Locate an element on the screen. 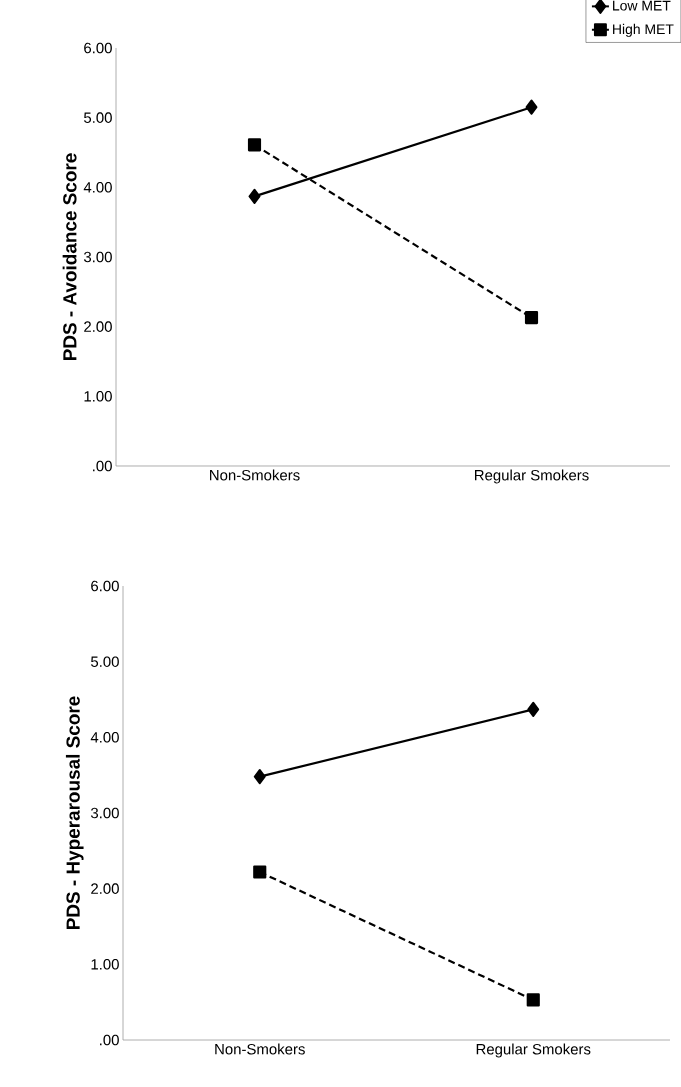  legend-label: Low MET is located at coordinates (642, 5).